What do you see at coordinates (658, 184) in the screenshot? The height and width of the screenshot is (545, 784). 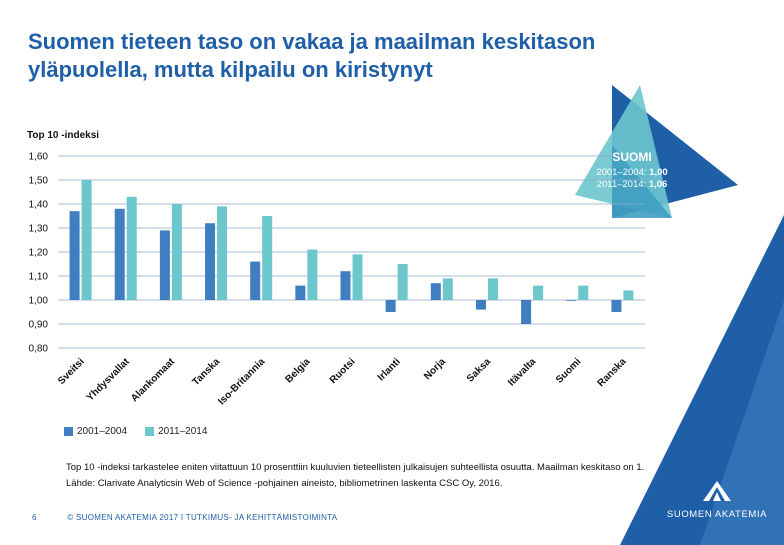 I see `callout-line-2-value: 1,06` at bounding box center [658, 184].